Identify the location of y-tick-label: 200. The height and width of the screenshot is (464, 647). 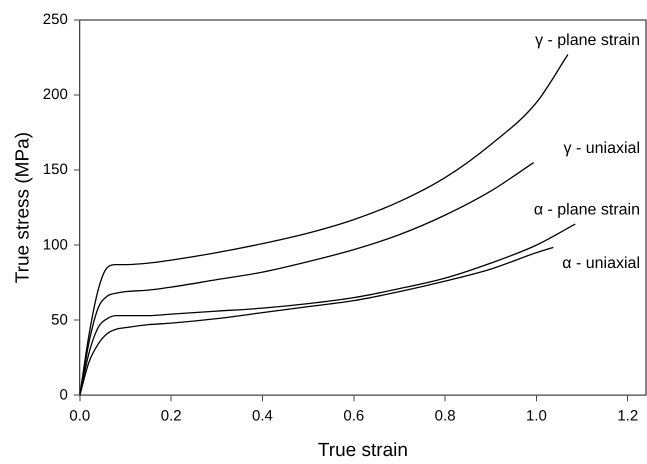
(55, 95).